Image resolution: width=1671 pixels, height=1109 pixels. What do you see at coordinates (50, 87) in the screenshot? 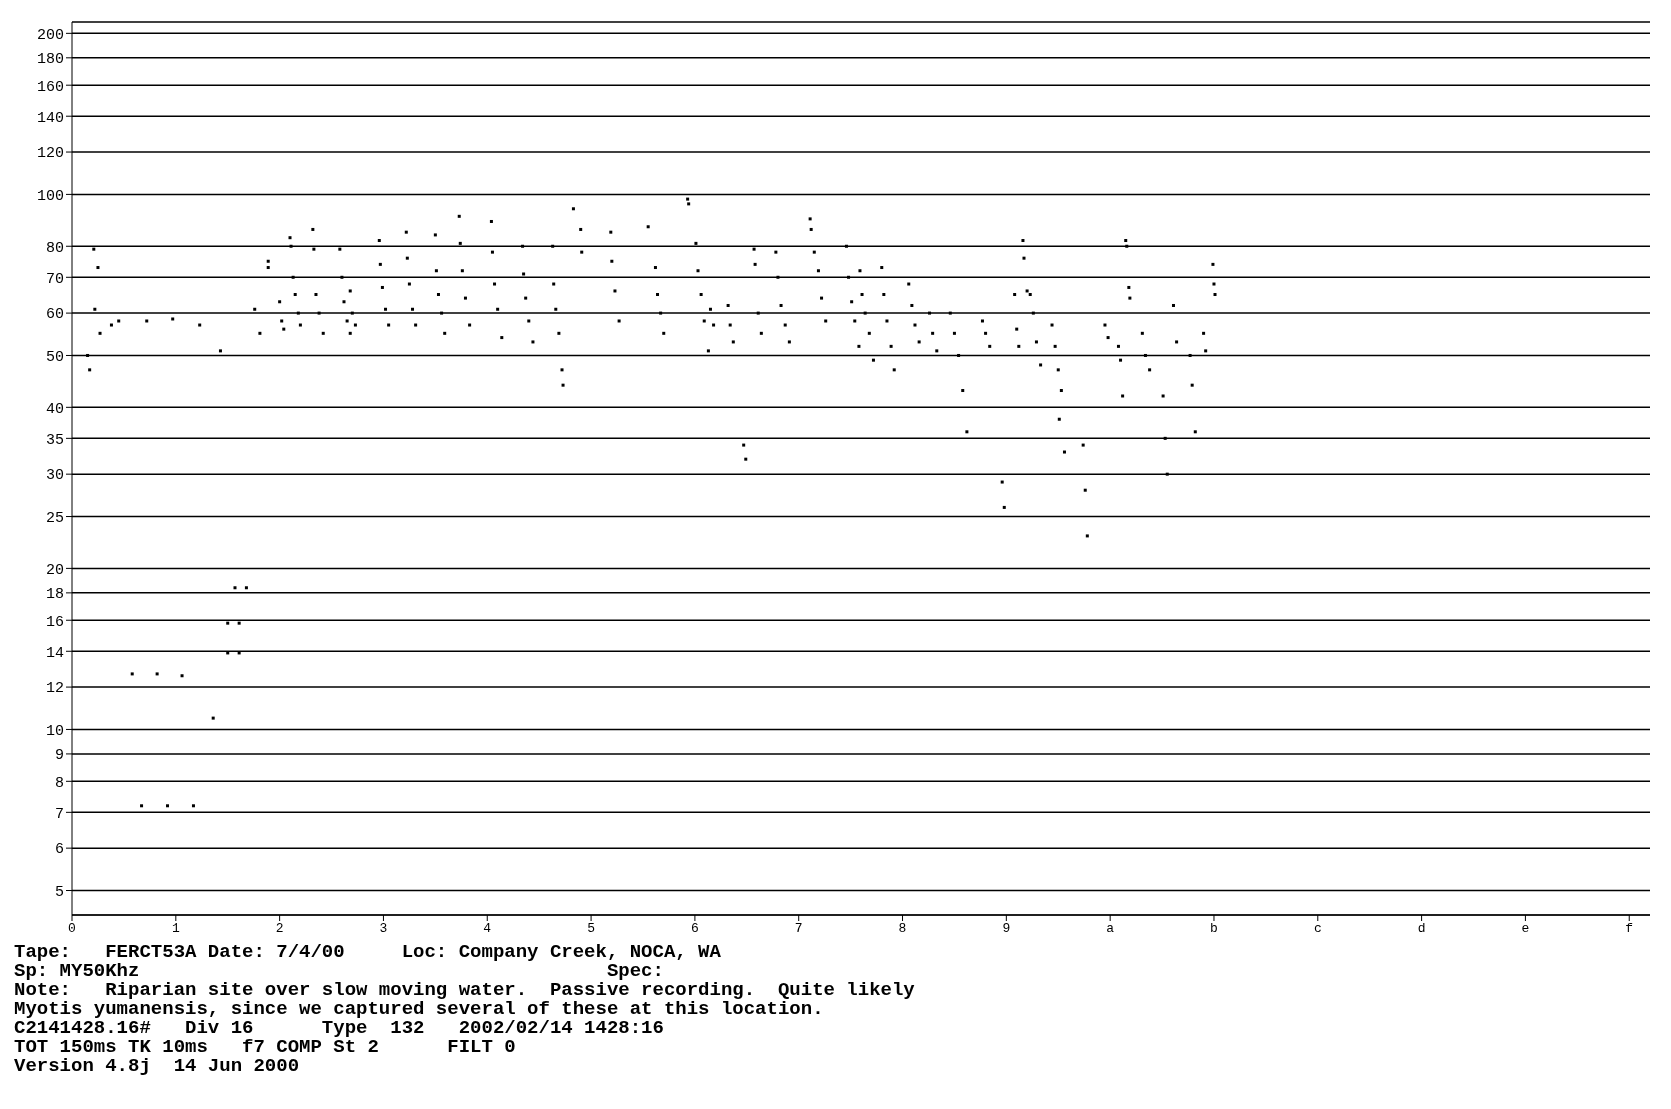
I see `y-tick-label: 160` at bounding box center [50, 87].